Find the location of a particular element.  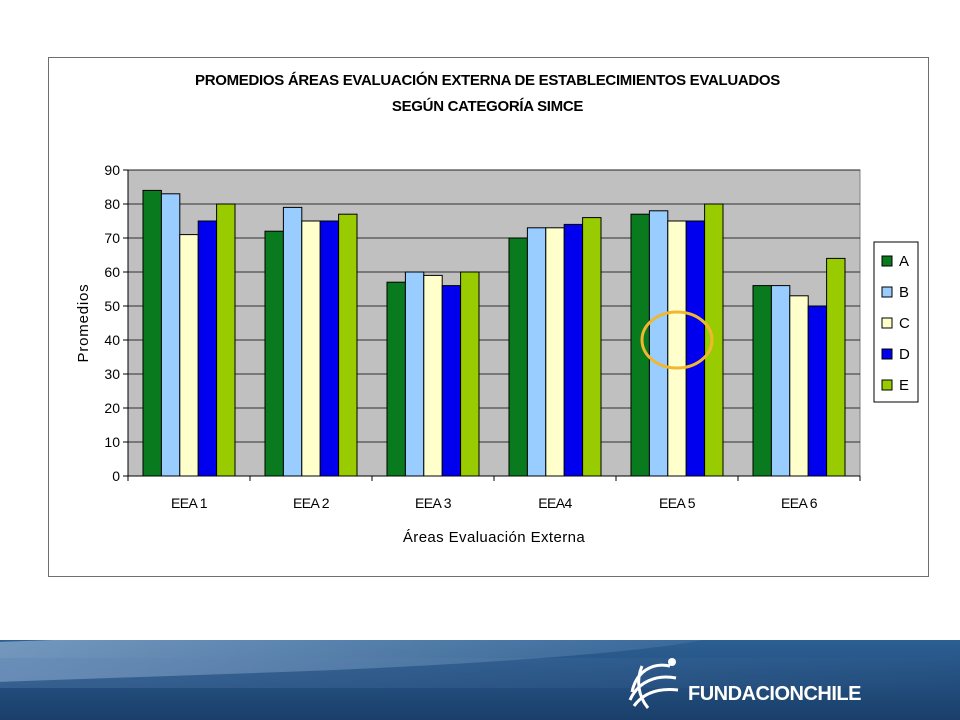

y-tick-label: 70 is located at coordinates (112, 238).